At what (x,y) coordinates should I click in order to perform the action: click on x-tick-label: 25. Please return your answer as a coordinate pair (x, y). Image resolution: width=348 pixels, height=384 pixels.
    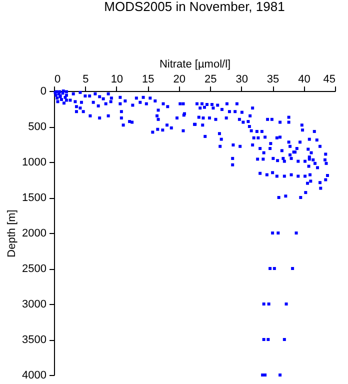
    Looking at the image, I should click on (210, 80).